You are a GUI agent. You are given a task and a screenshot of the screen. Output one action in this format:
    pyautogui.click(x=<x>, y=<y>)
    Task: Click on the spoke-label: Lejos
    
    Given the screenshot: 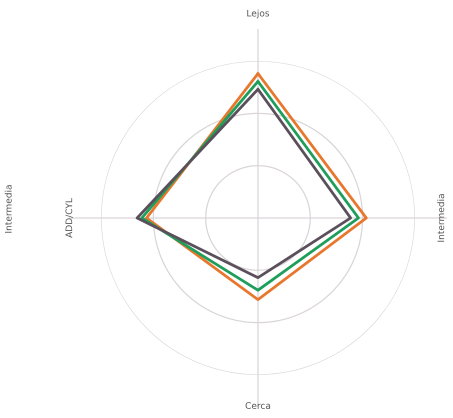 What is the action you would take?
    pyautogui.click(x=258, y=14)
    